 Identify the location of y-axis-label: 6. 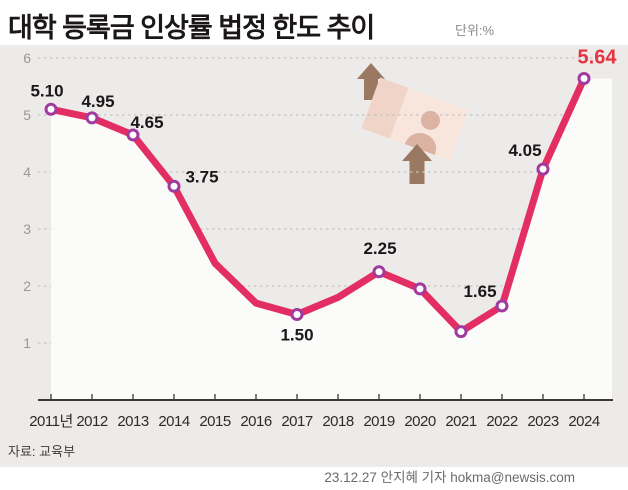
(27, 58).